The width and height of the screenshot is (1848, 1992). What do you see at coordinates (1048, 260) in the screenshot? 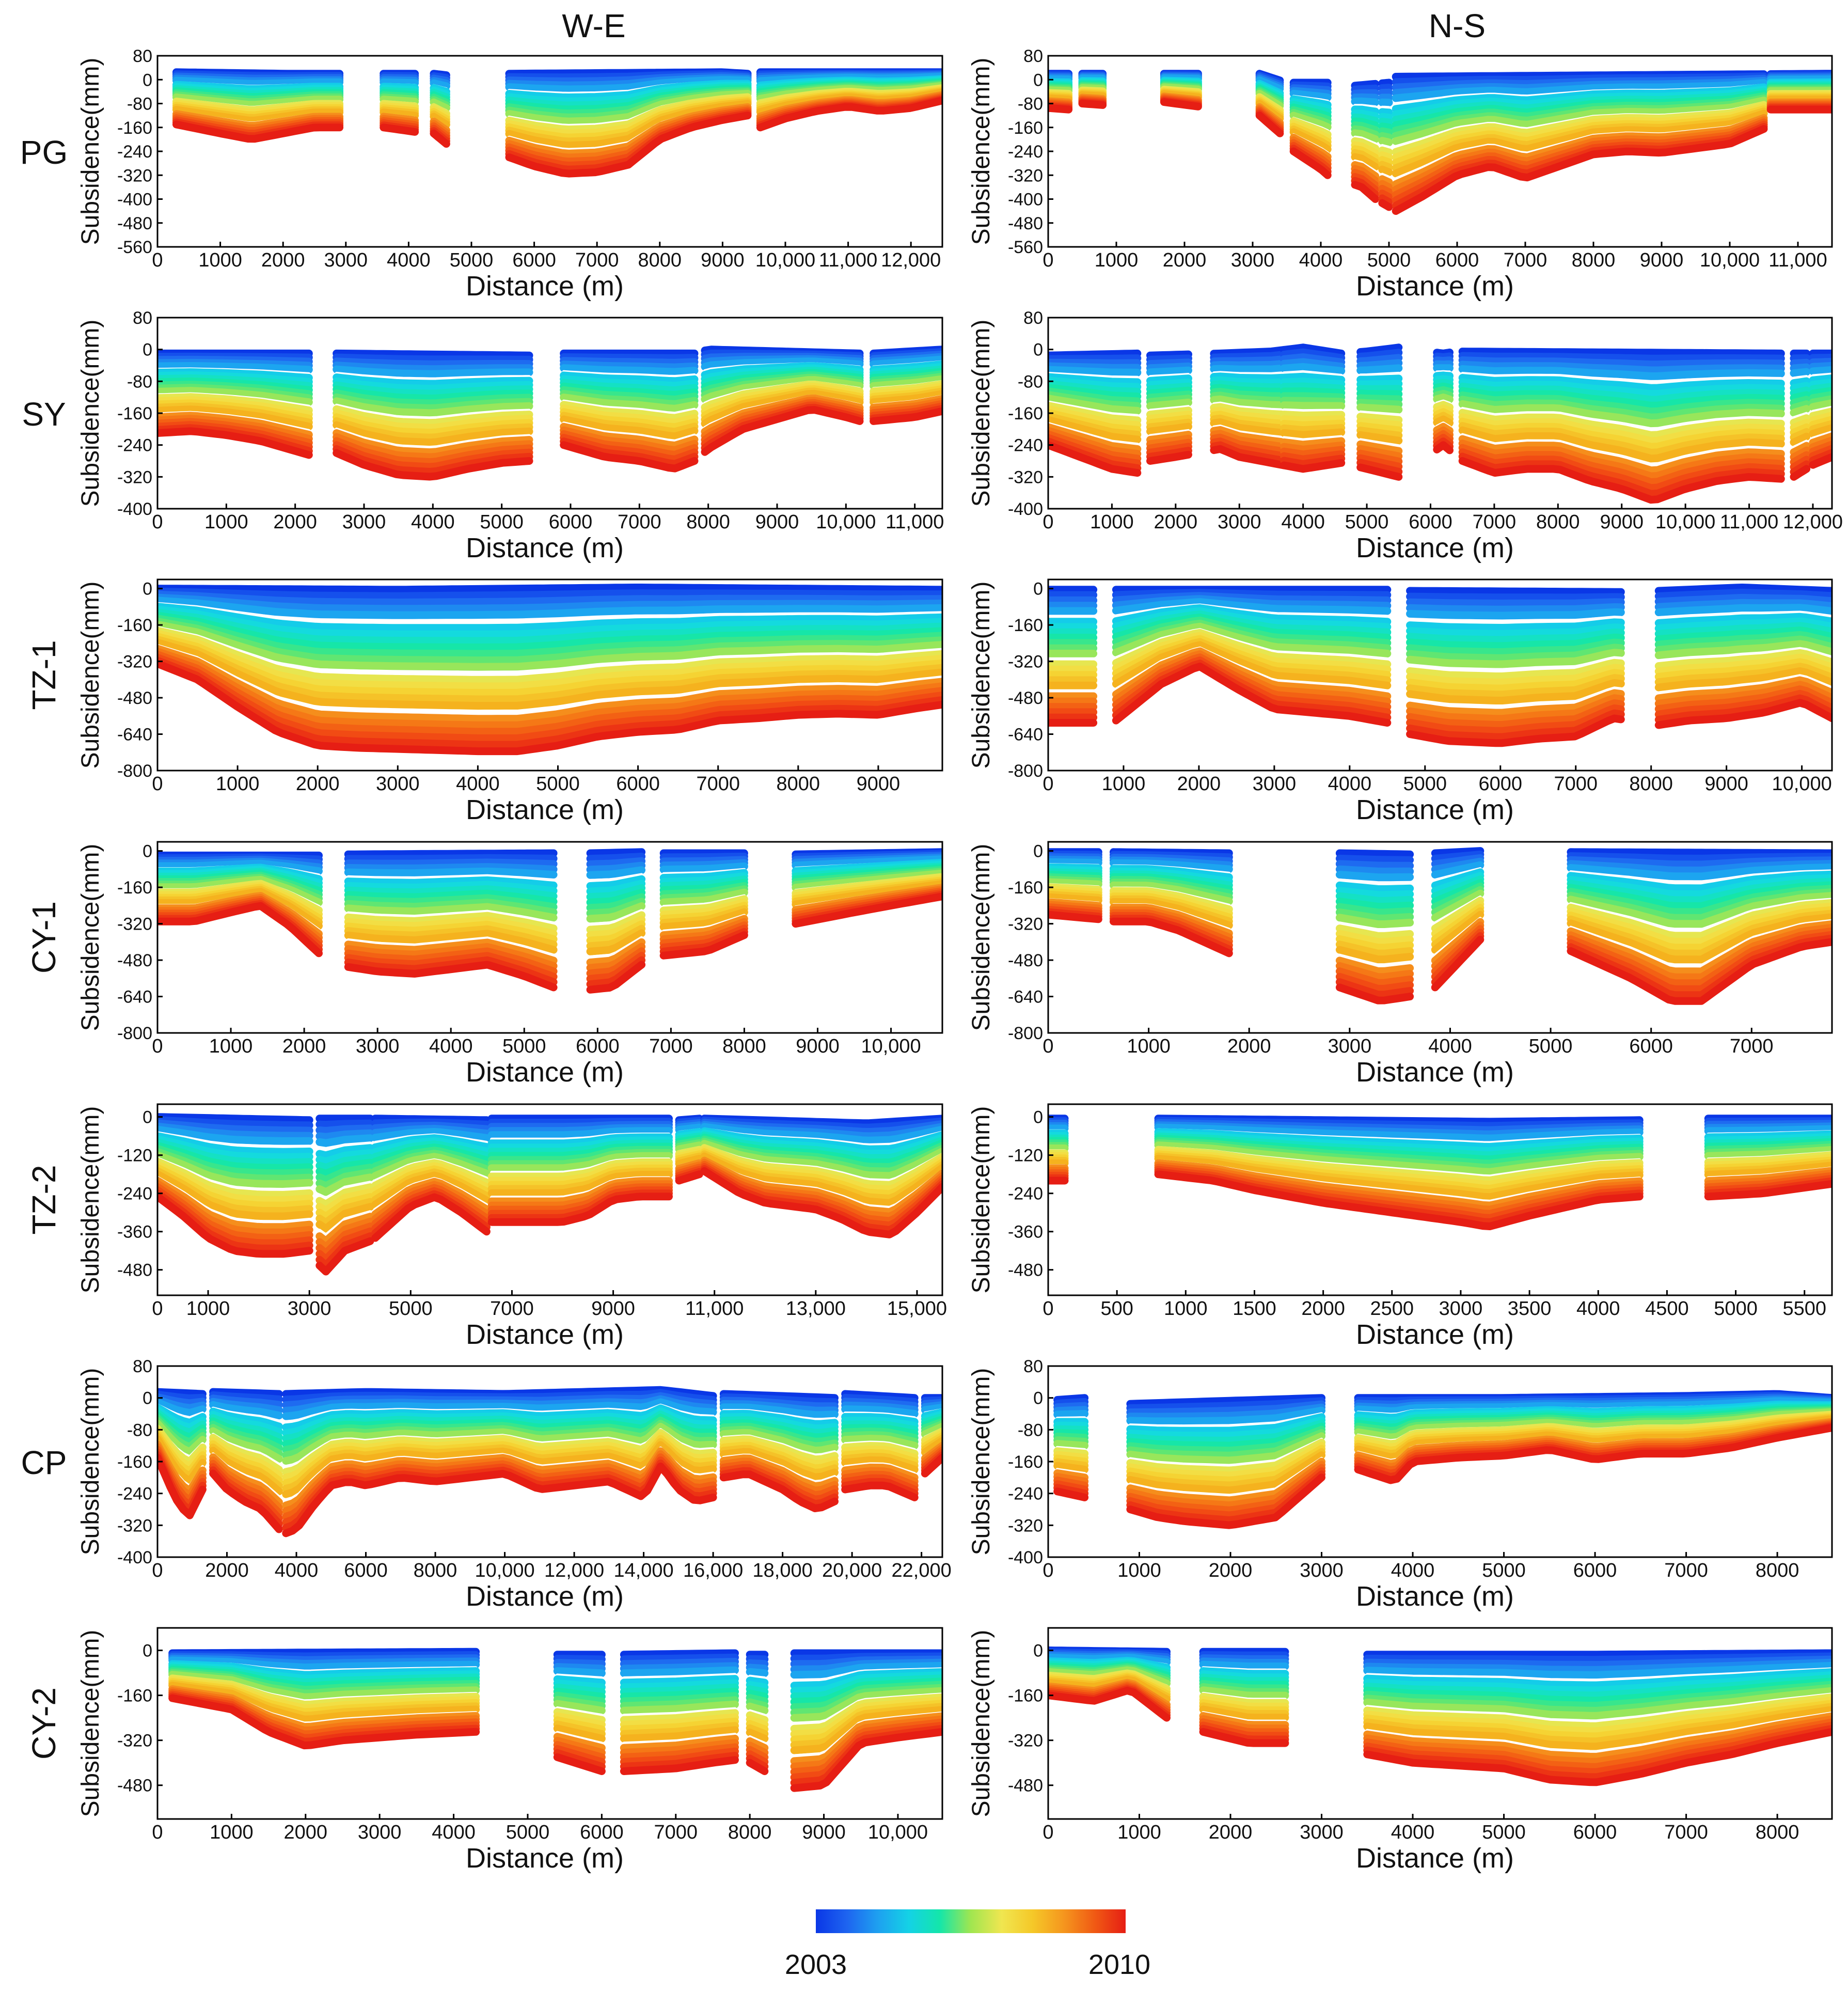
I see `x-tick-label: 0` at bounding box center [1048, 260].